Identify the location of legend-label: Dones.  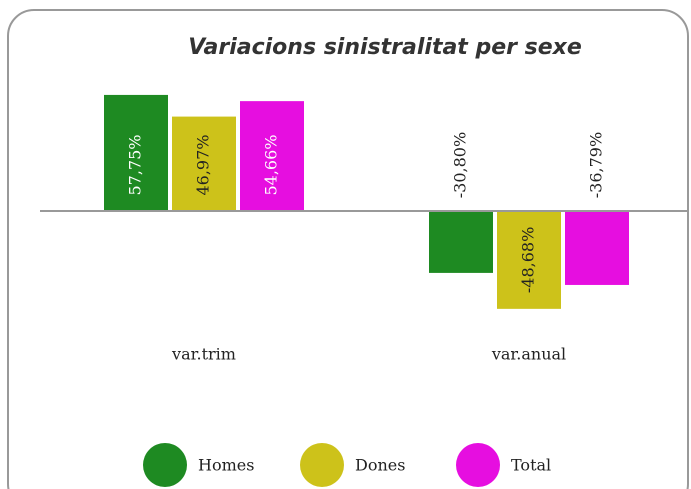
(380, 465).